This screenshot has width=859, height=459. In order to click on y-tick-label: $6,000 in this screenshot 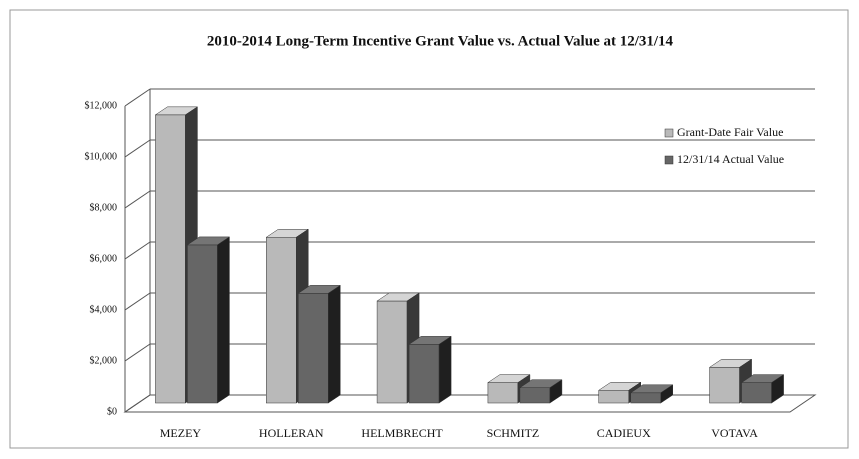, I will do `click(104, 258)`.